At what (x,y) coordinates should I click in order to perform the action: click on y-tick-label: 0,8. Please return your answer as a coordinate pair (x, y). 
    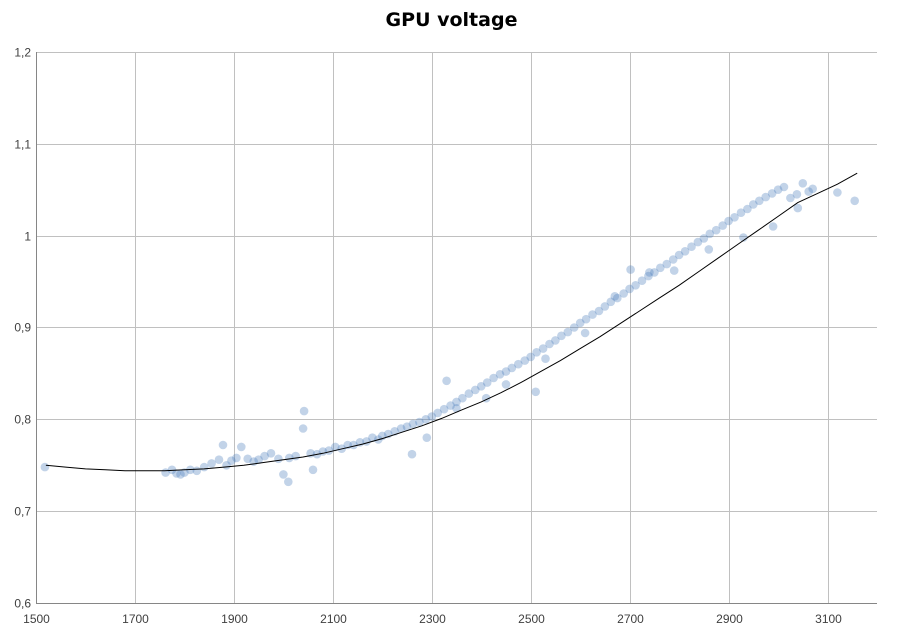
    Looking at the image, I should click on (22, 420).